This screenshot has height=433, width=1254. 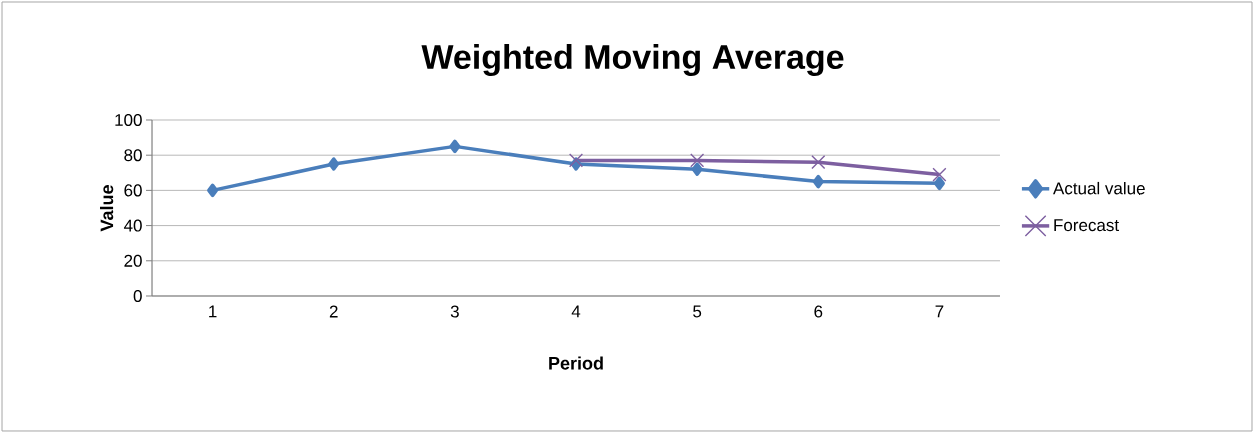 What do you see at coordinates (137, 296) in the screenshot?
I see `y-tick-label: 0` at bounding box center [137, 296].